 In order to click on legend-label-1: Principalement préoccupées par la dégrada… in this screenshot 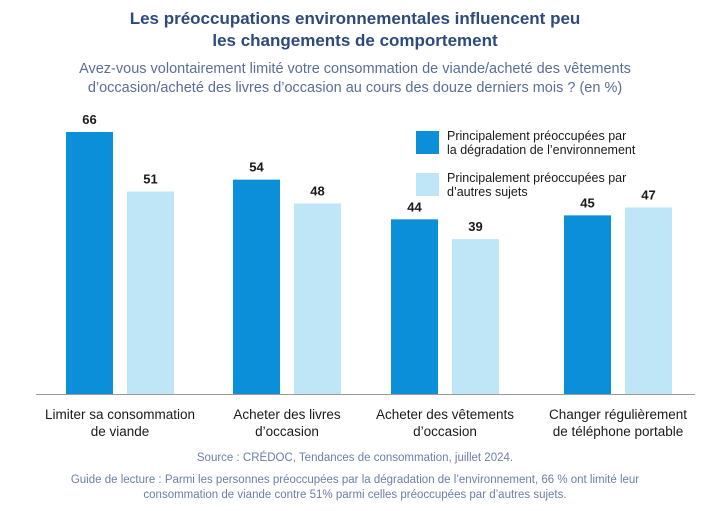, I will do `click(541, 143)`.